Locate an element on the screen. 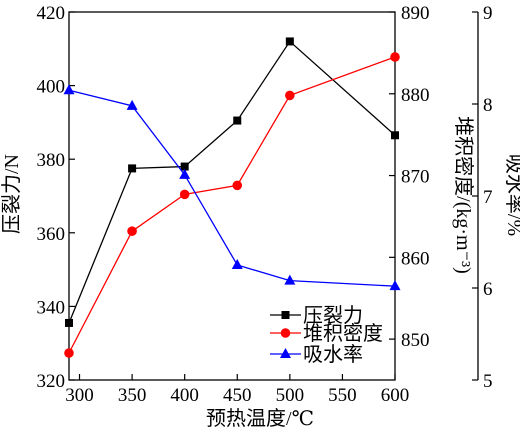 The image size is (520, 433). left-tick-label: 340 is located at coordinates (51, 307).